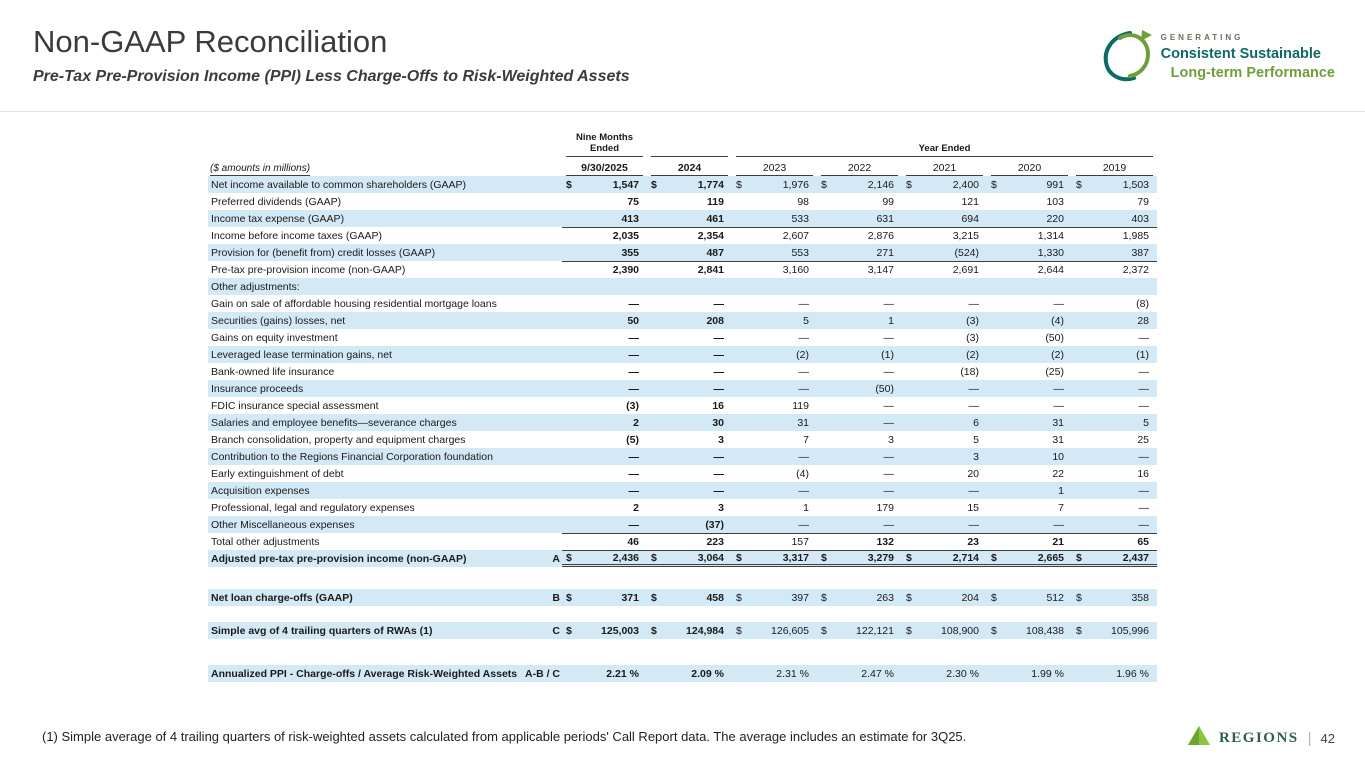 The height and width of the screenshot is (768, 1365). What do you see at coordinates (800, 405) in the screenshot?
I see `value-cell: 119` at bounding box center [800, 405].